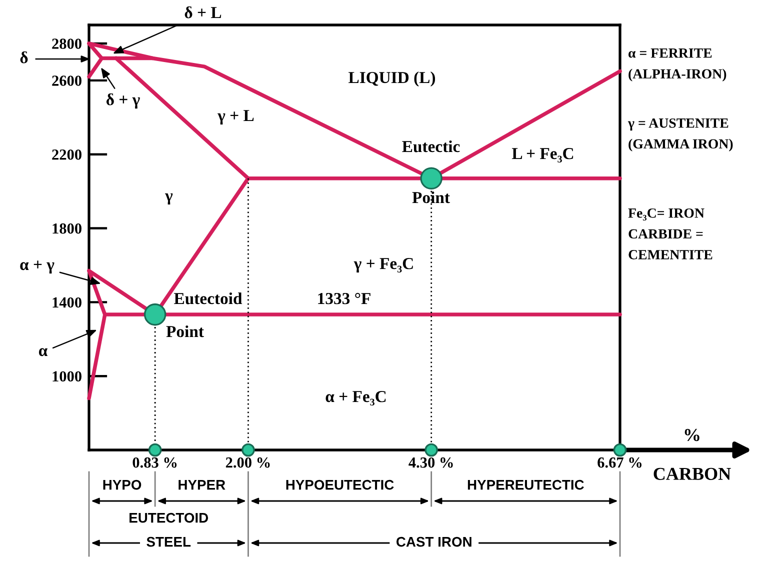 The height and width of the screenshot is (576, 768). What do you see at coordinates (434, 541) in the screenshot?
I see `text: CAST IRON` at bounding box center [434, 541].